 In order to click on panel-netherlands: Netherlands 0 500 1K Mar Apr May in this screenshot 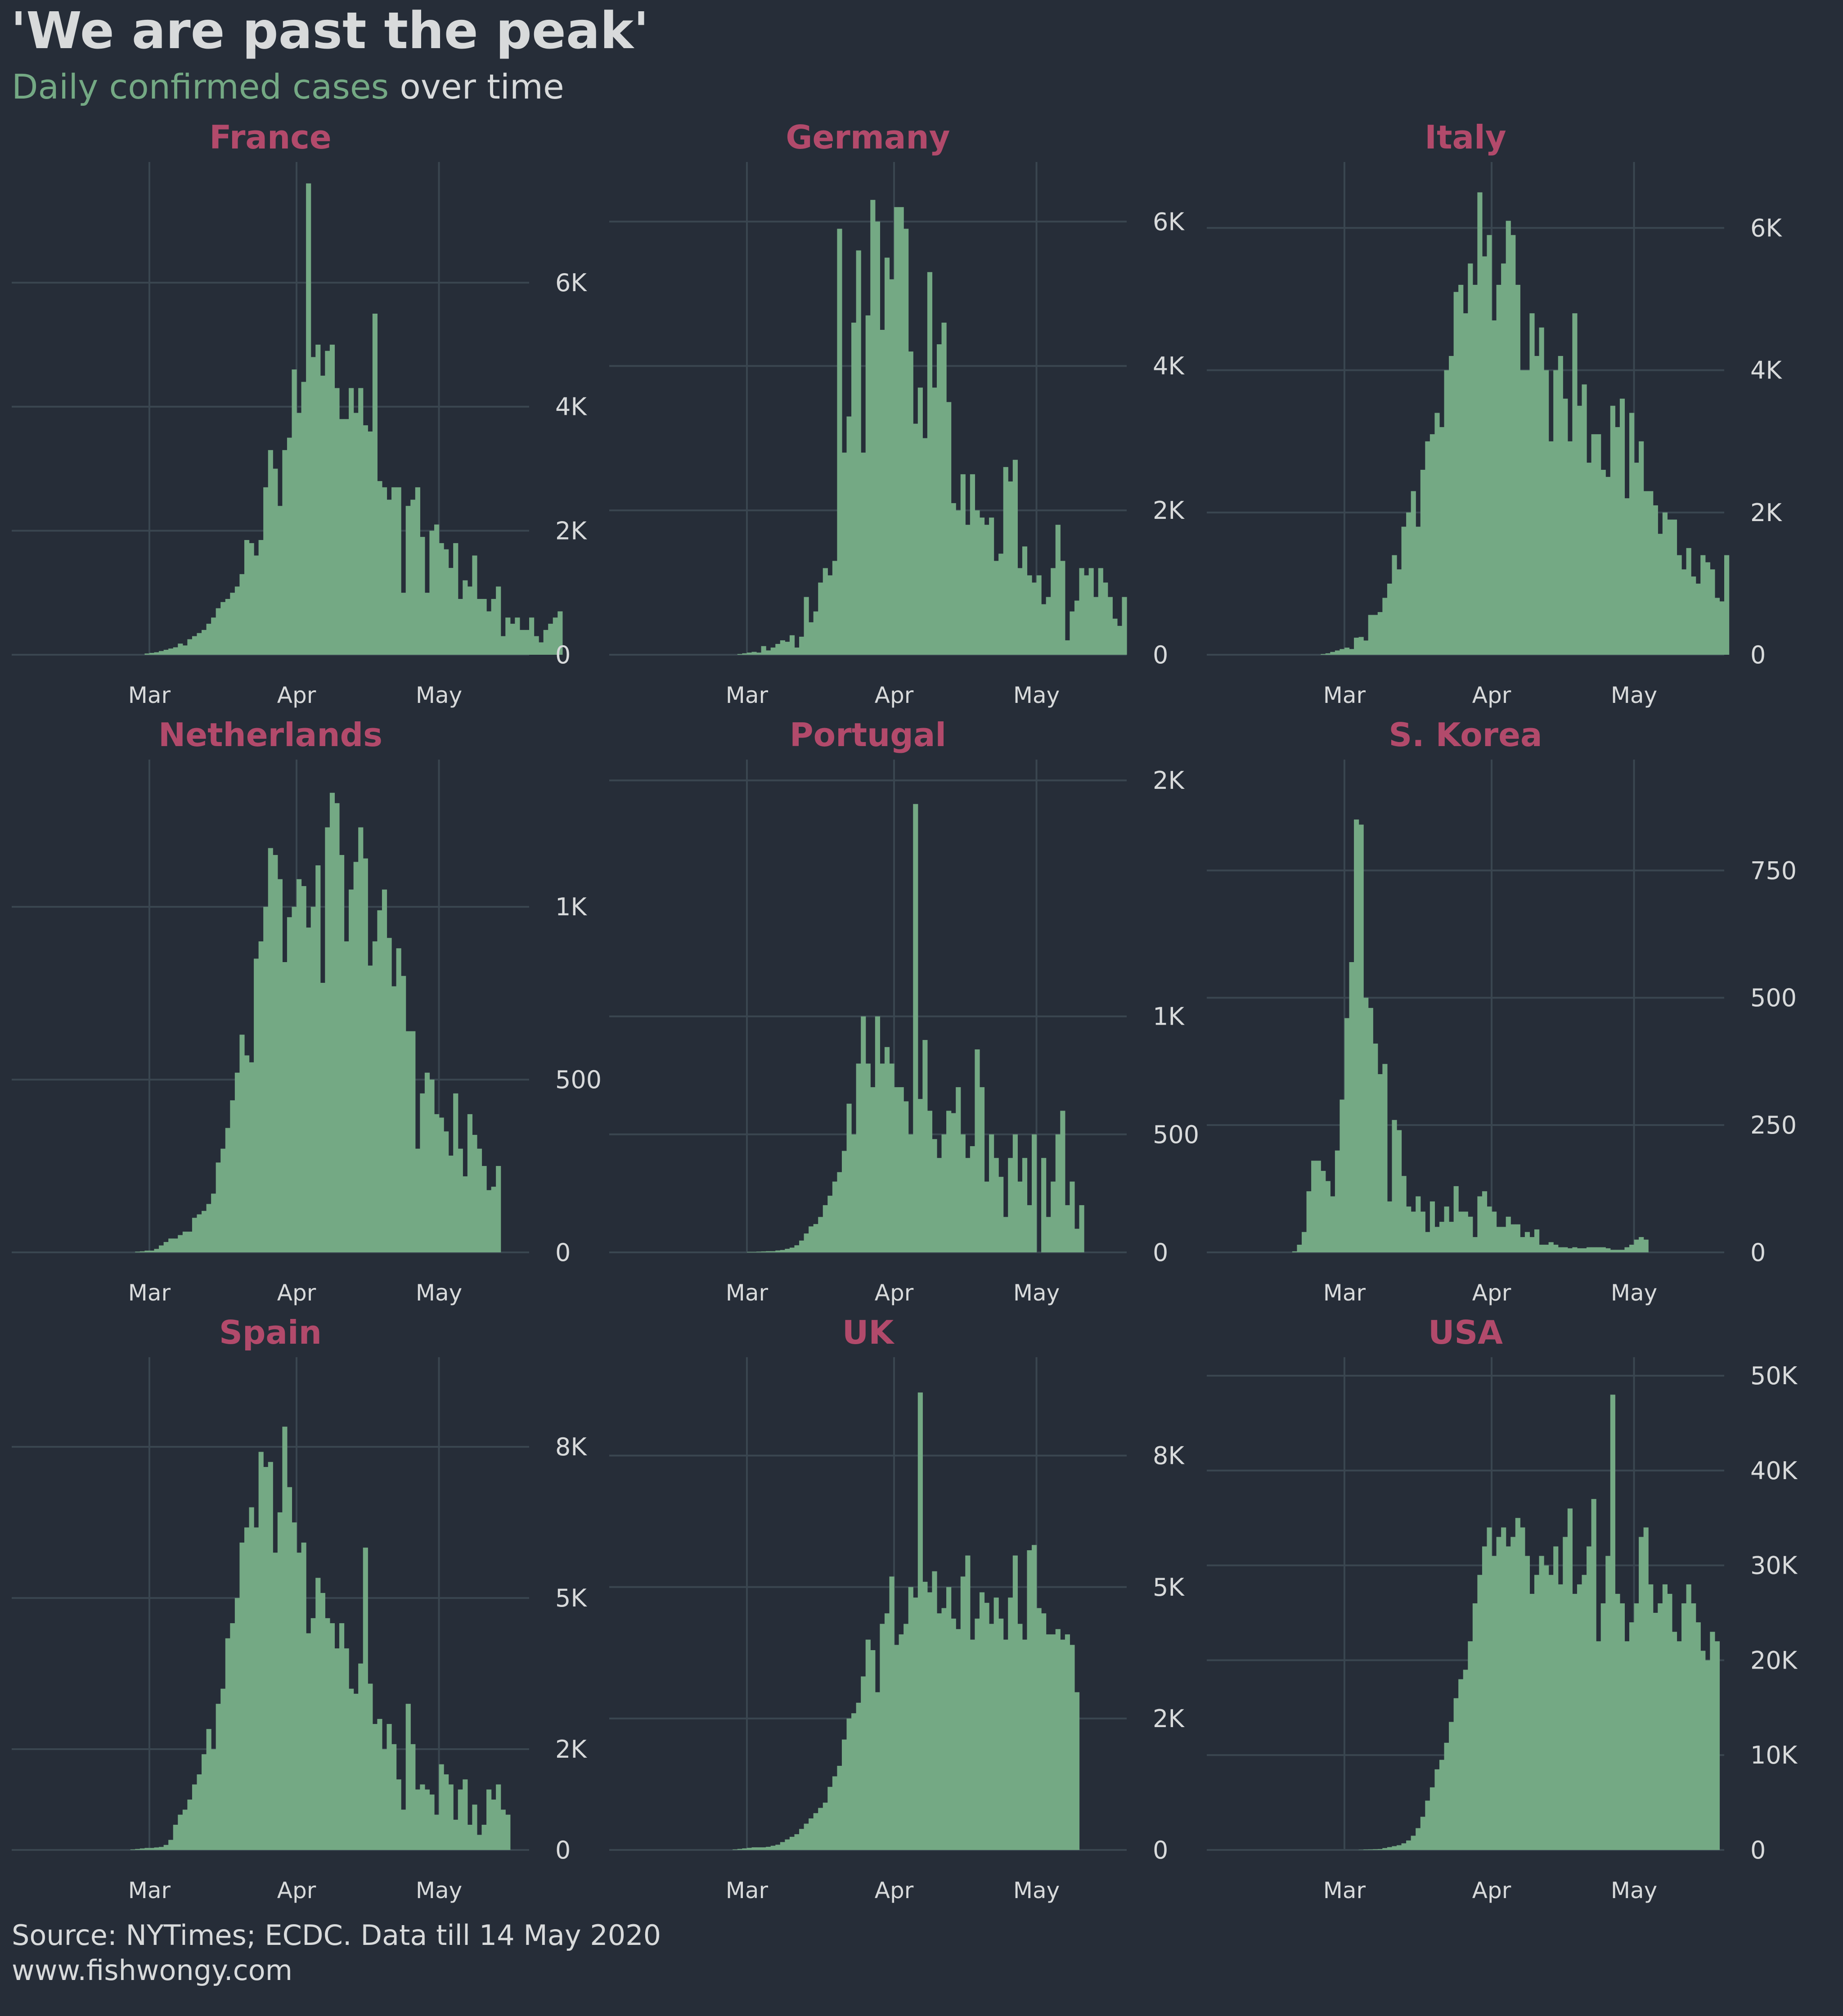, I will do `click(307, 1011)`.